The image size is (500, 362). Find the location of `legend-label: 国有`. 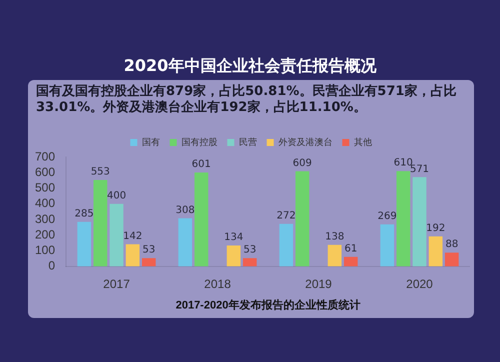

legend-label: 国有 is located at coordinates (151, 141).